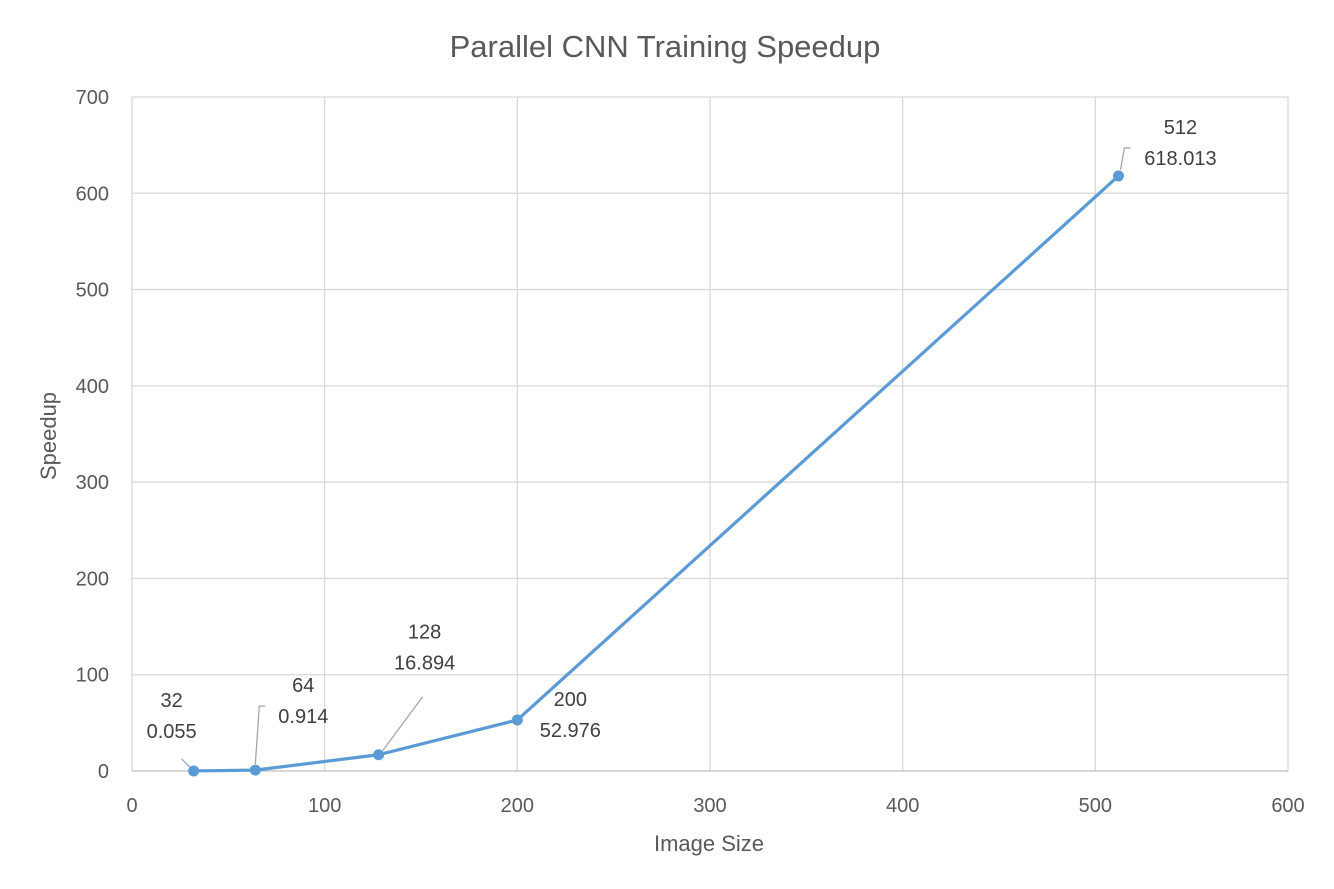  I want to click on data-label: 64 0.914, so click(303, 701).